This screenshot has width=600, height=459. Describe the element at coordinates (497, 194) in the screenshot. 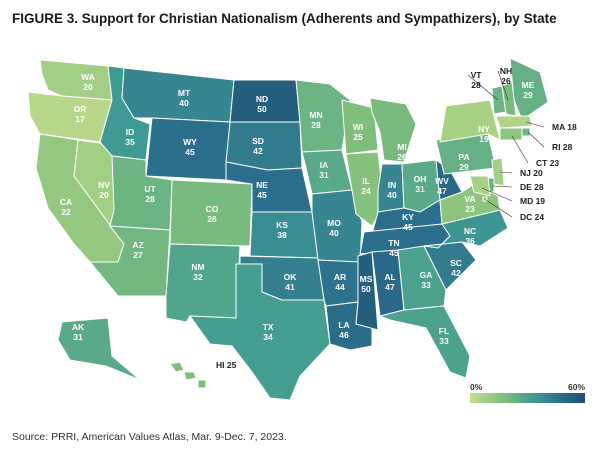

I see `leader-line-md` at that location.